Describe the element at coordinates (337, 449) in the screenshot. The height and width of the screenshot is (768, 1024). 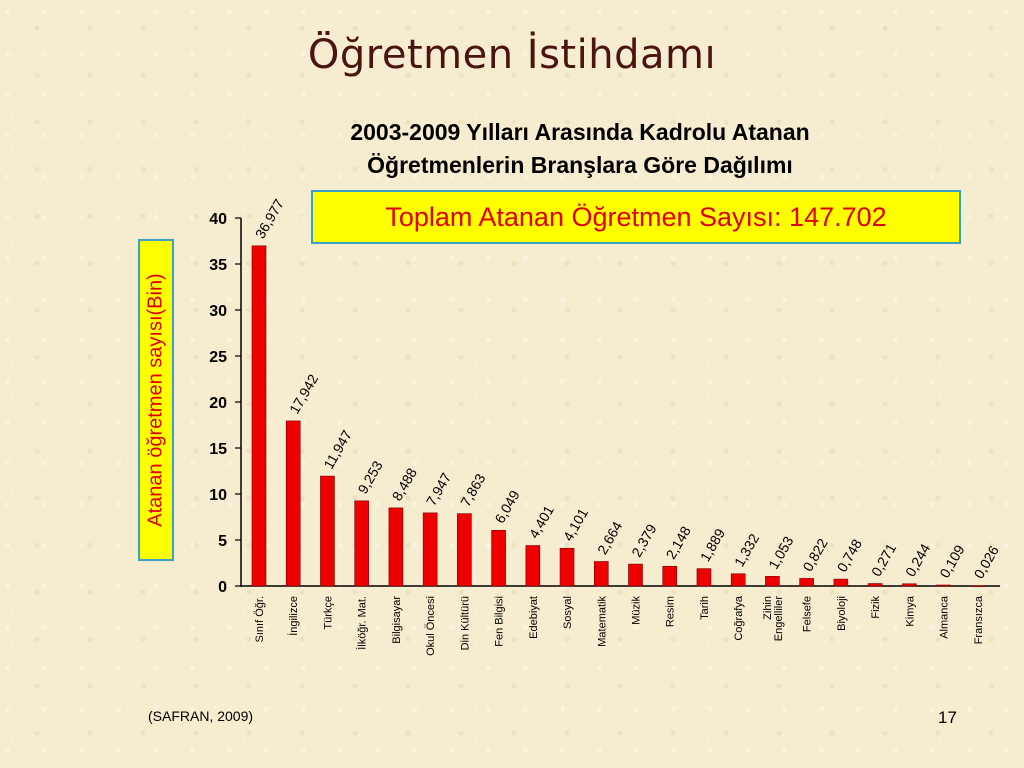
I see `data-label: 11,947` at that location.